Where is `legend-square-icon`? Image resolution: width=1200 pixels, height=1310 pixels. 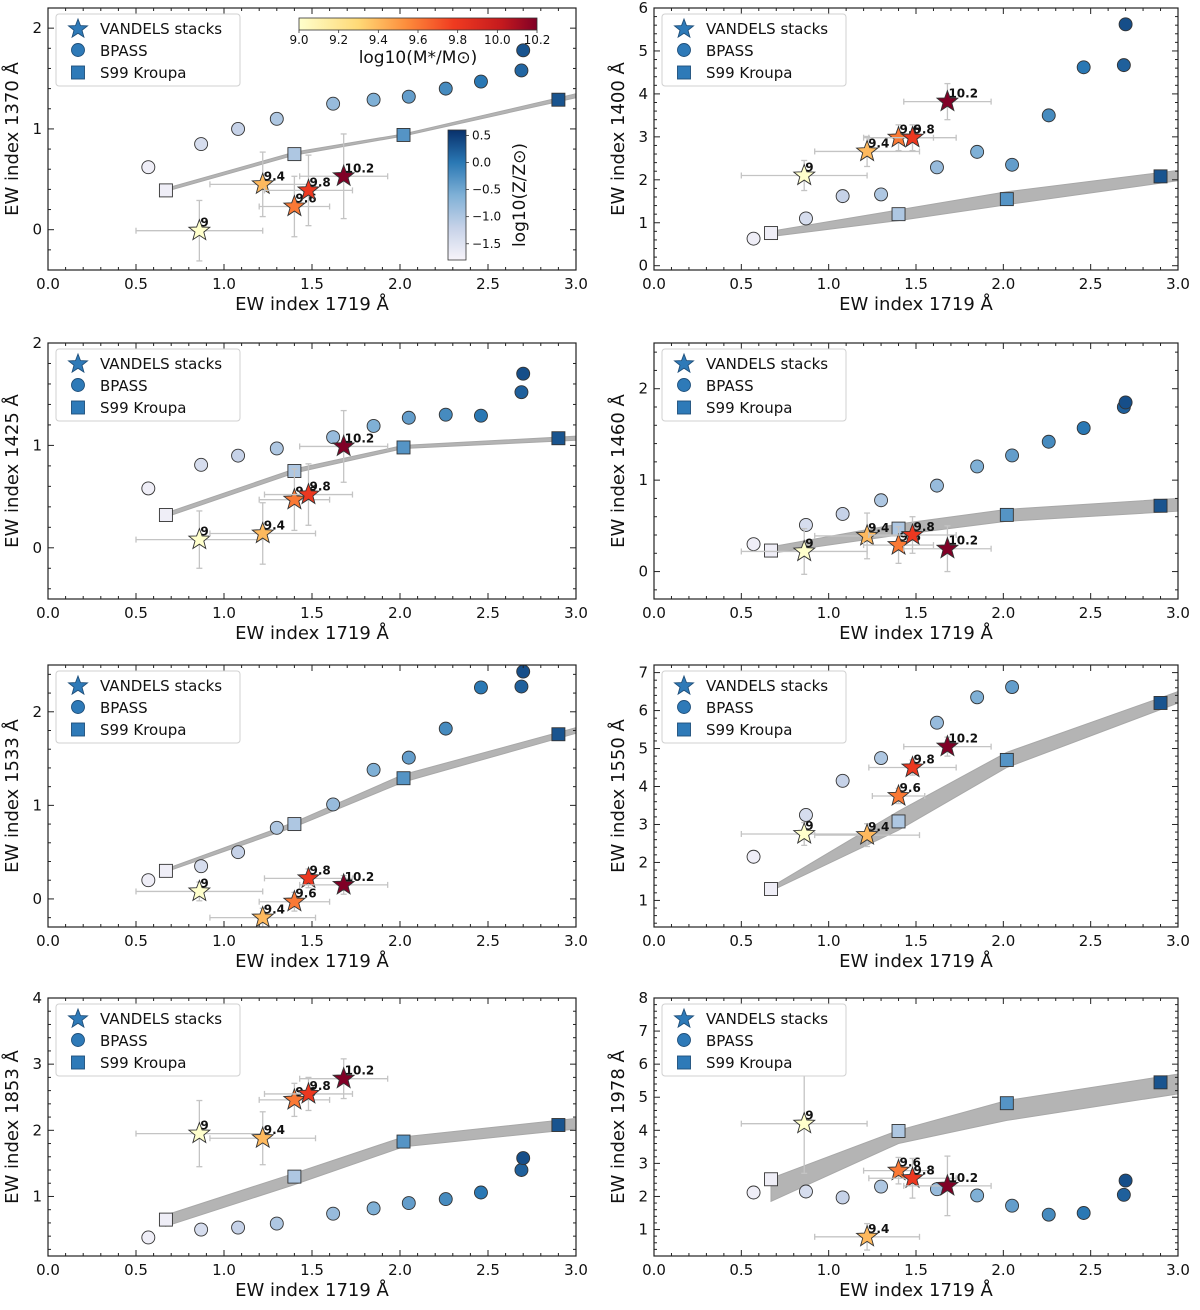
legend-square-icon is located at coordinates (684, 407).